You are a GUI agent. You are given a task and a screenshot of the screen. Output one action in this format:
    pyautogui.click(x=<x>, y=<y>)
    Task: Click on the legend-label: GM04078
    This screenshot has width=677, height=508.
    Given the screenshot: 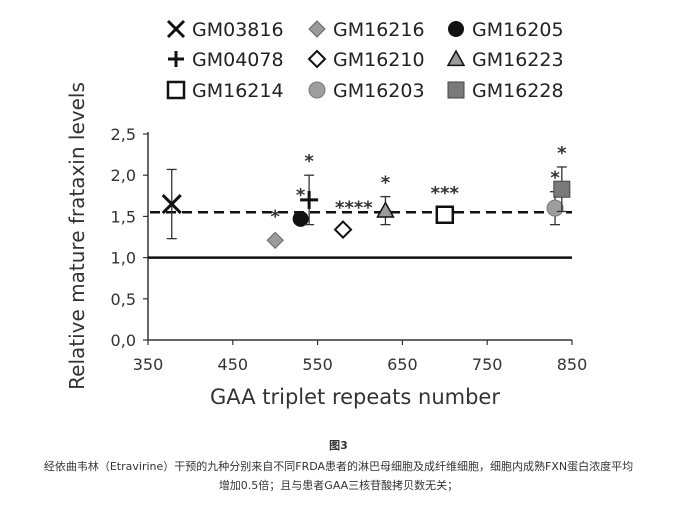 What is the action you would take?
    pyautogui.click(x=238, y=60)
    